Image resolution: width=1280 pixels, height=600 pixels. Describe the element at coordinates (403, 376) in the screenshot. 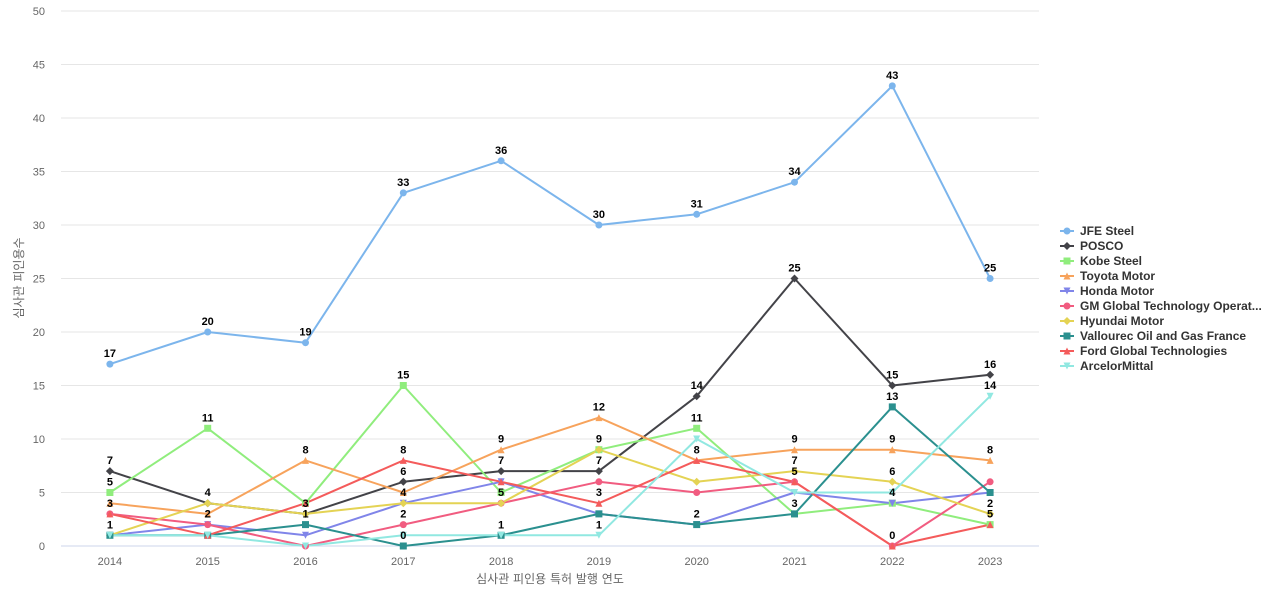

I see `data-label: 15` at that location.